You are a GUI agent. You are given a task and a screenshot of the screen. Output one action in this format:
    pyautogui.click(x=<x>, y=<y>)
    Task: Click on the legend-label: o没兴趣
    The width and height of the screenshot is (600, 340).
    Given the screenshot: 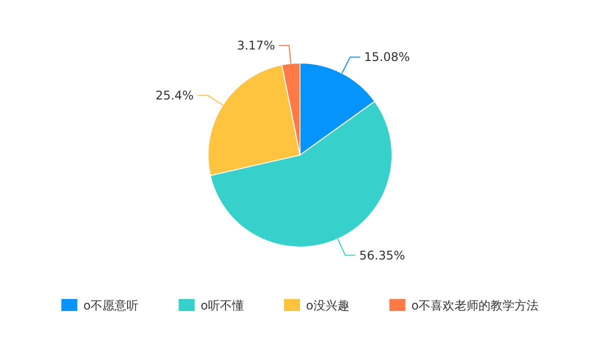 What is the action you would take?
    pyautogui.click(x=328, y=305)
    